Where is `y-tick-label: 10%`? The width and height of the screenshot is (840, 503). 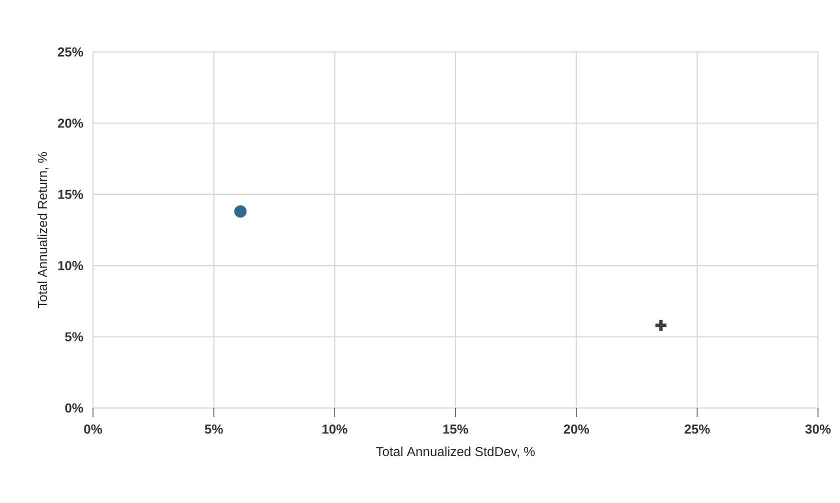
y-tick-label: 10% is located at coordinates (71, 265).